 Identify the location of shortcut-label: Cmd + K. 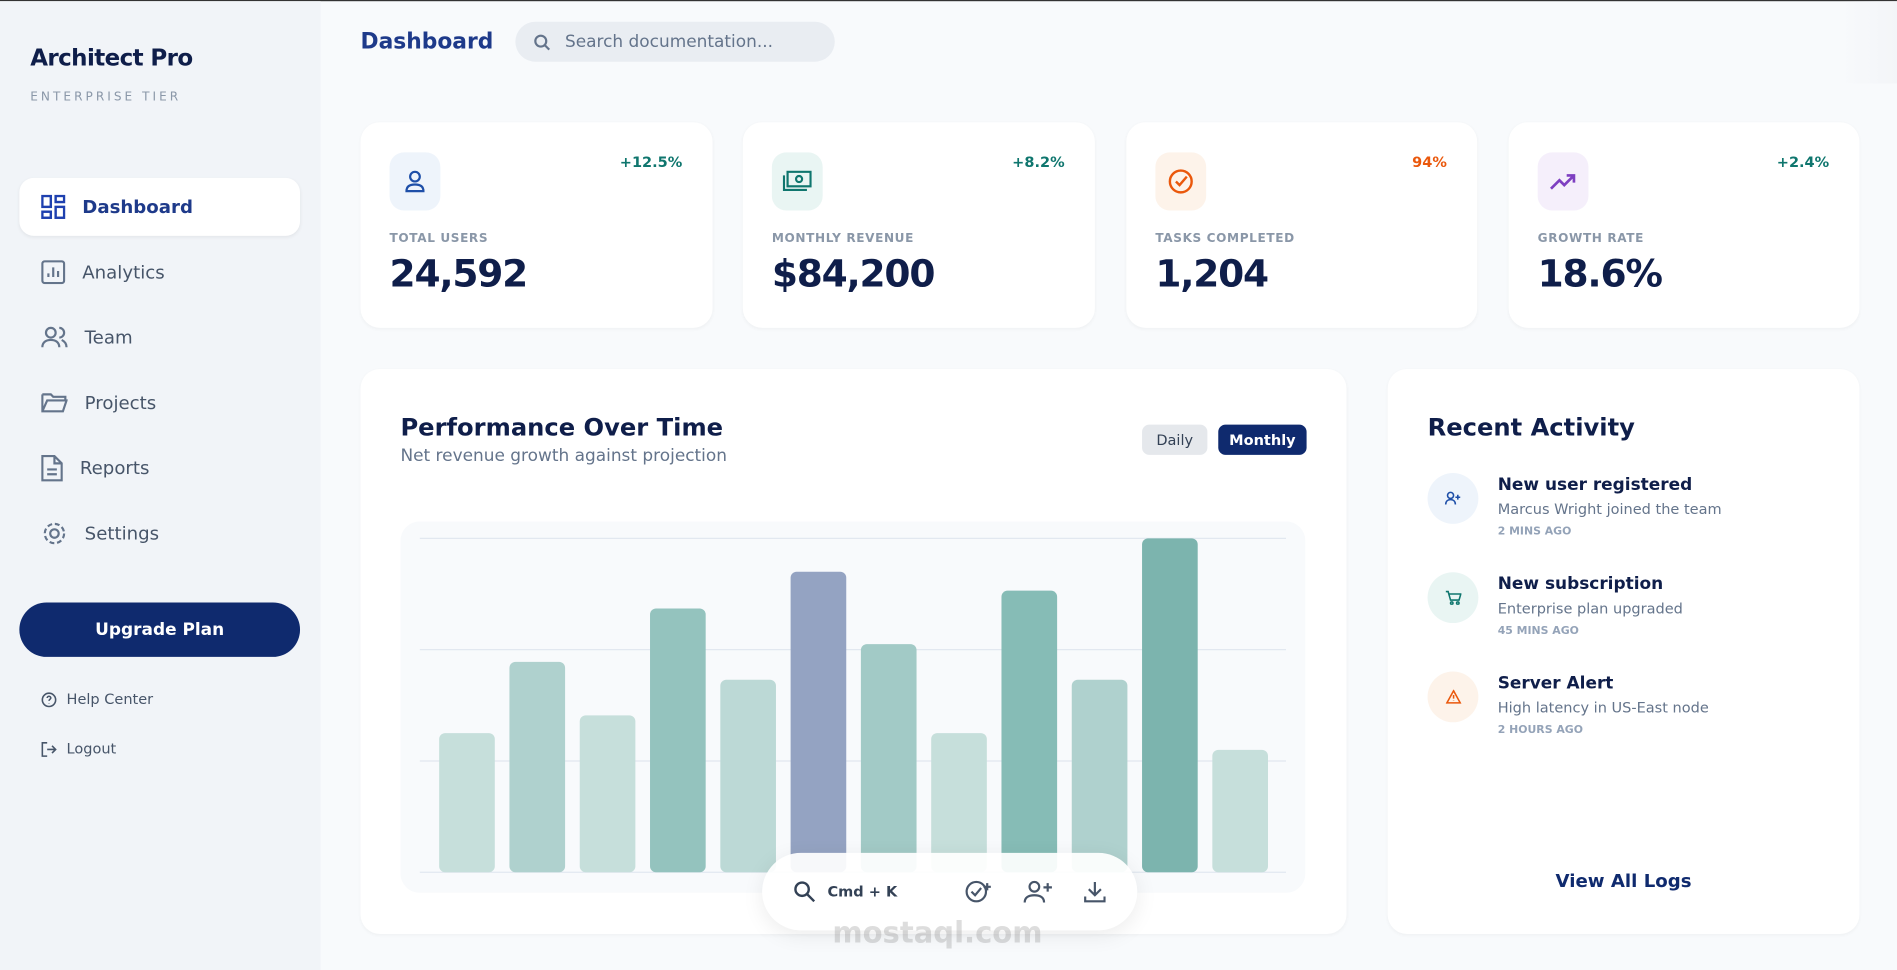
(862, 892).